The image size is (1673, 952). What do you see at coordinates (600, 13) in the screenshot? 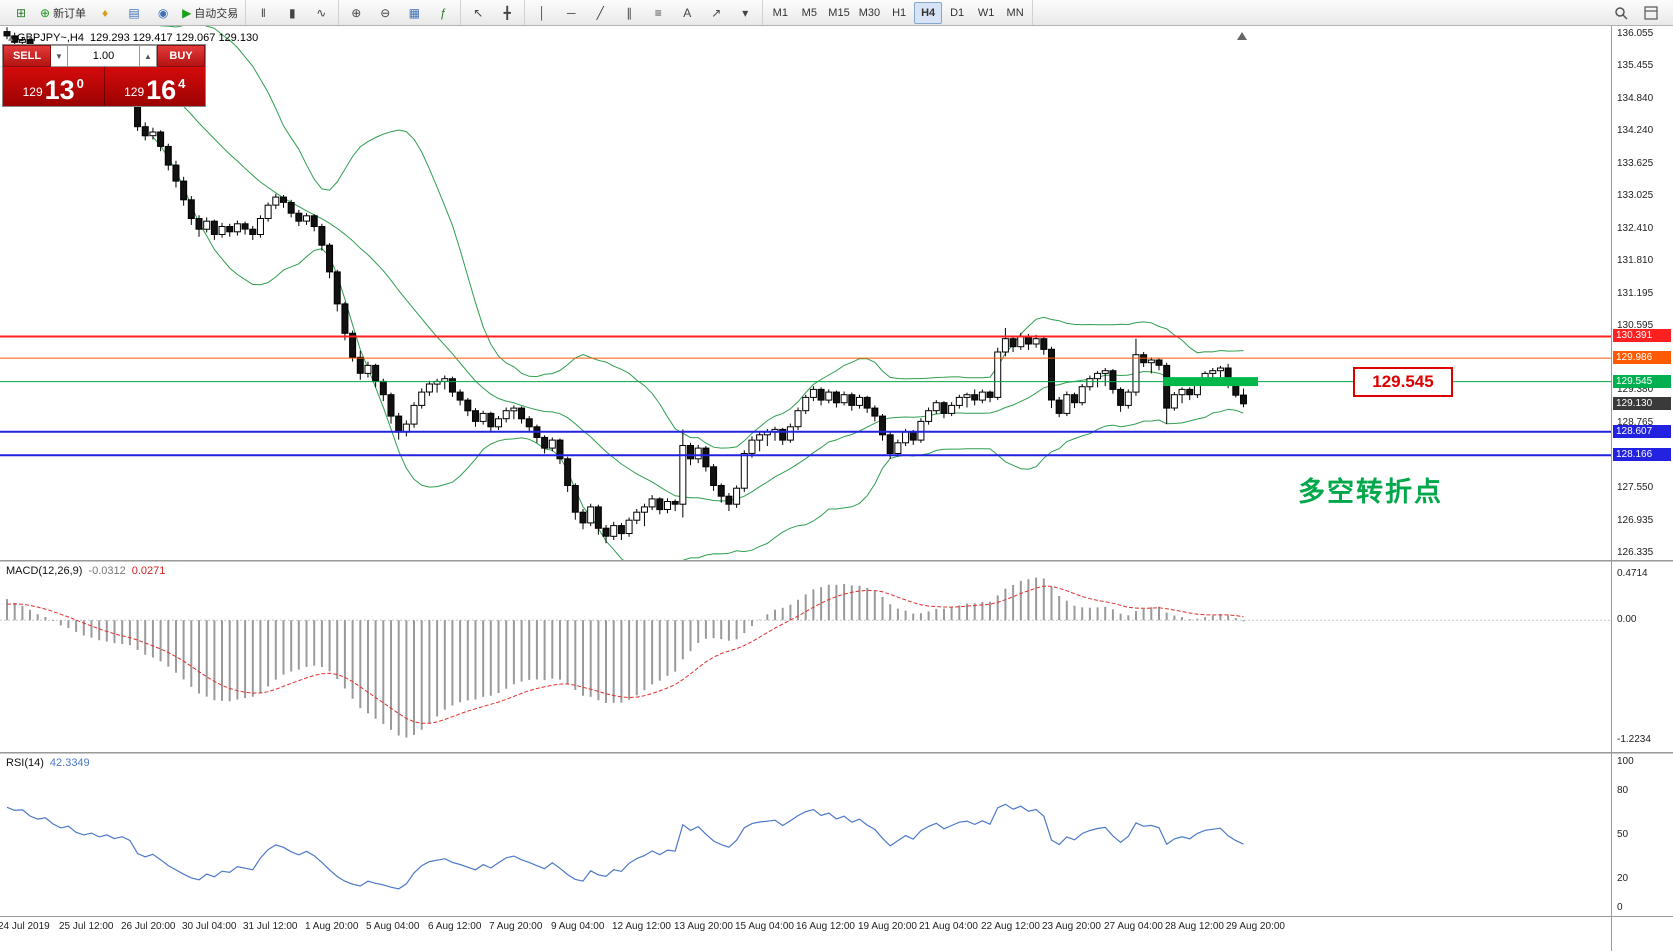
I see `trendline-button: ╱` at bounding box center [600, 13].